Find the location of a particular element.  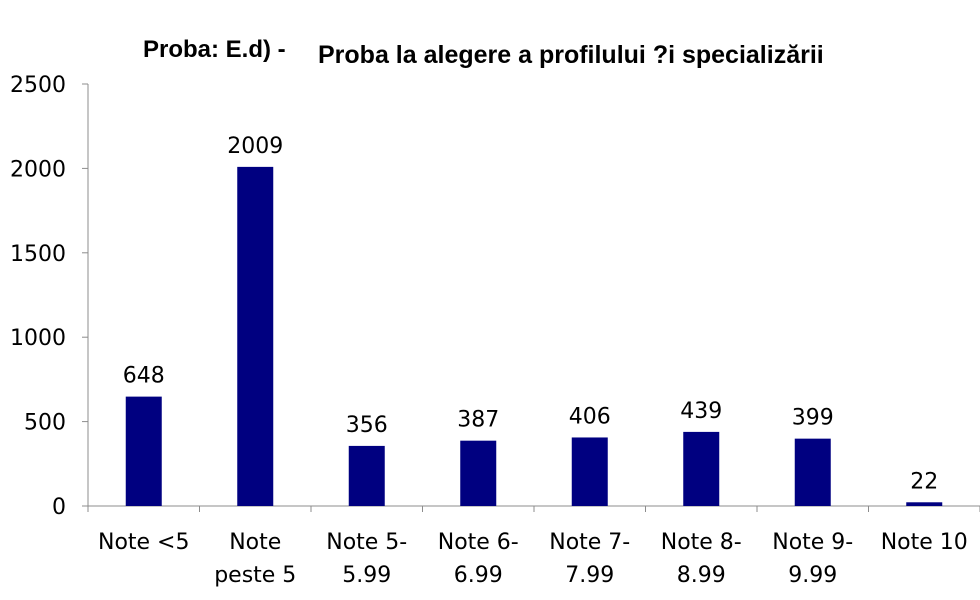

data-label: 439 is located at coordinates (701, 411).